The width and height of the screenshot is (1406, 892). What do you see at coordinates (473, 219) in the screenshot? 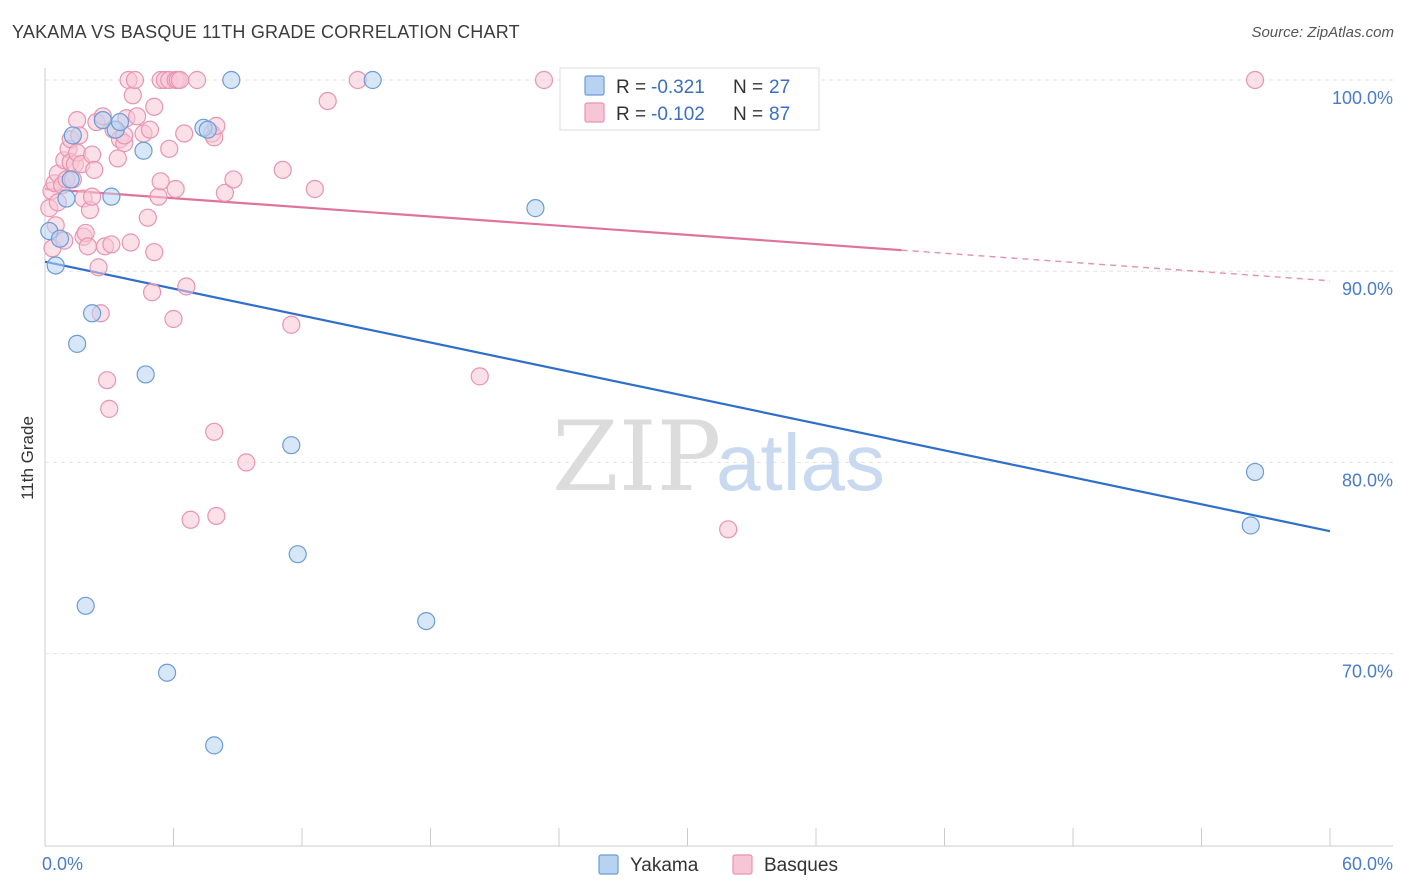
I see `basques-trend-line` at bounding box center [473, 219].